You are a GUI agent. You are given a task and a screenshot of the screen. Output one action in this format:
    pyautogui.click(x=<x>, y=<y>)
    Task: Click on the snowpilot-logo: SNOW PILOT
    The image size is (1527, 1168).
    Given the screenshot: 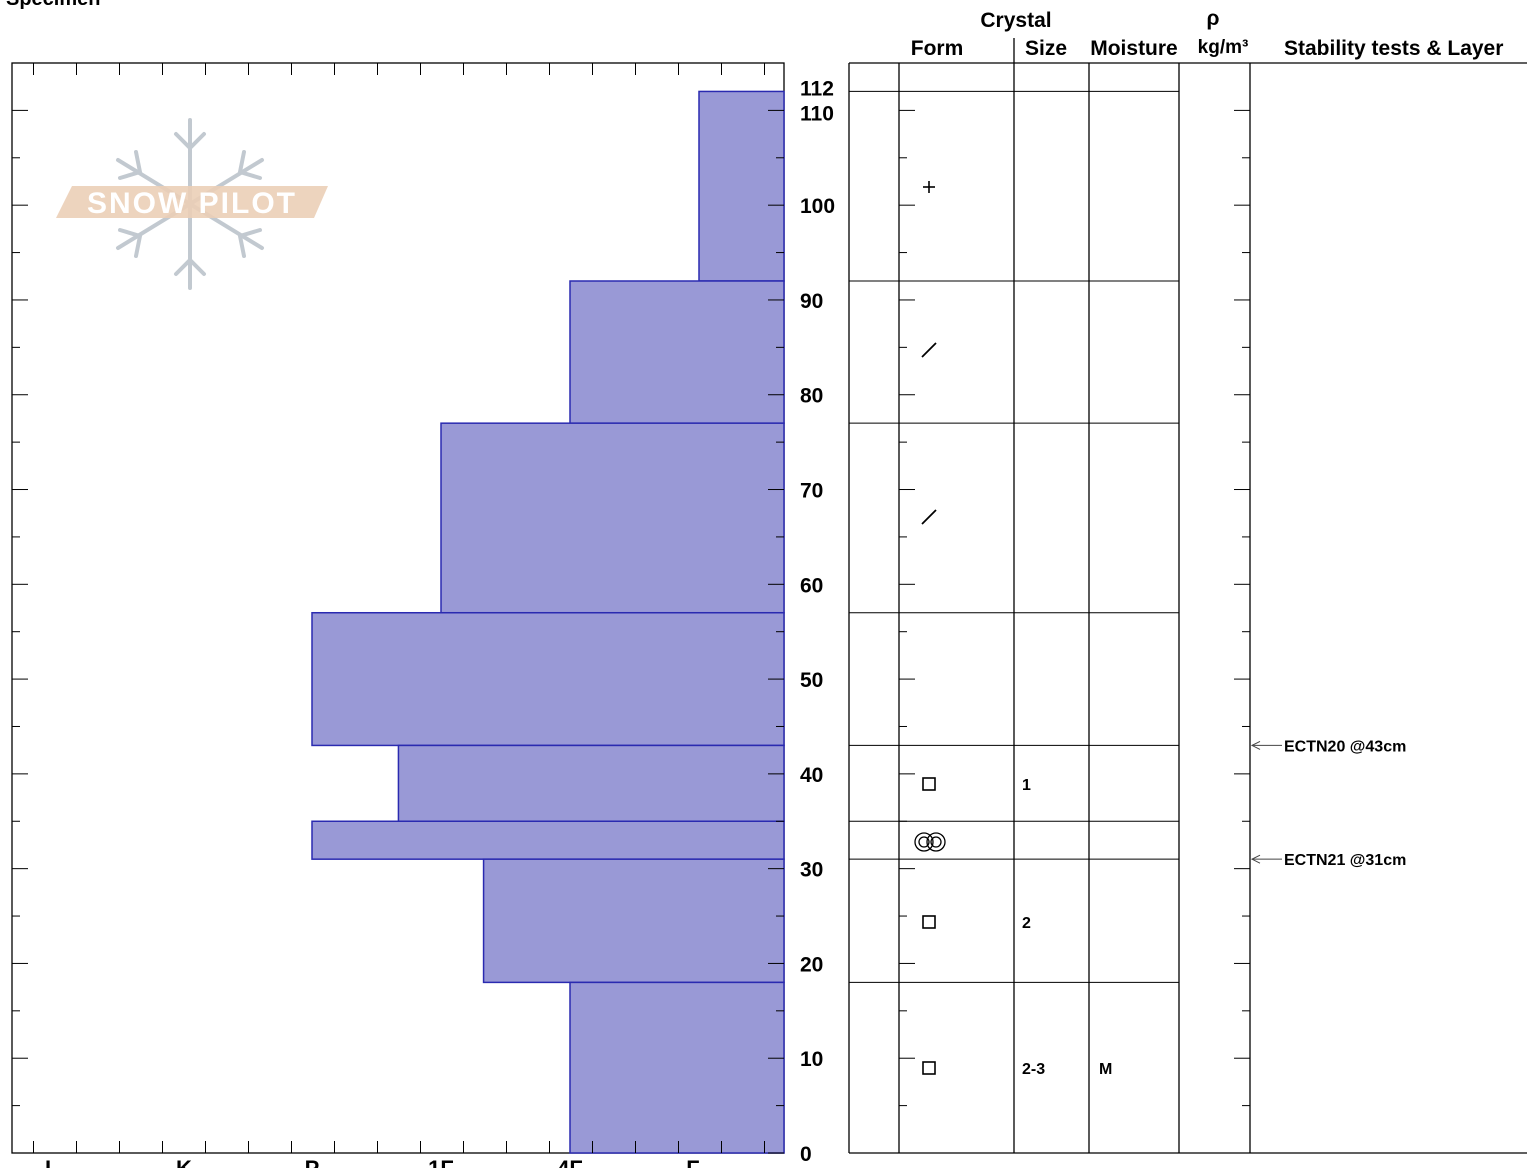 What is the action you would take?
    pyautogui.click(x=192, y=204)
    